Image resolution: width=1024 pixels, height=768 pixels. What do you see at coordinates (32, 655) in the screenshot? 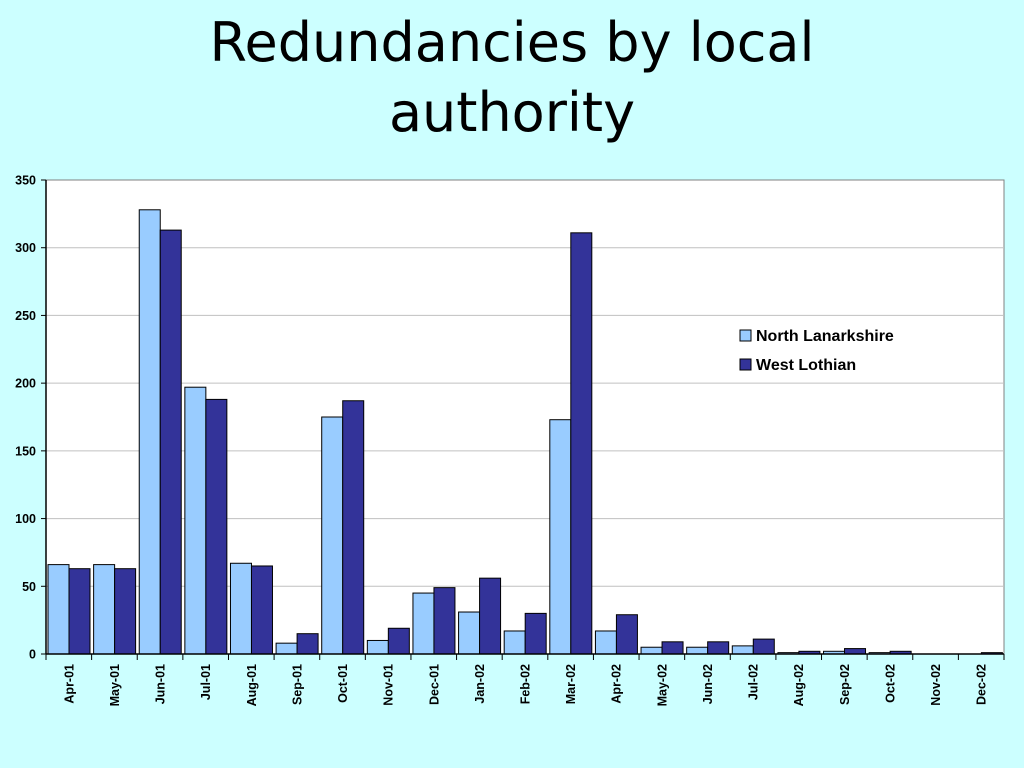
I see `y-tick-label: 0` at bounding box center [32, 655].